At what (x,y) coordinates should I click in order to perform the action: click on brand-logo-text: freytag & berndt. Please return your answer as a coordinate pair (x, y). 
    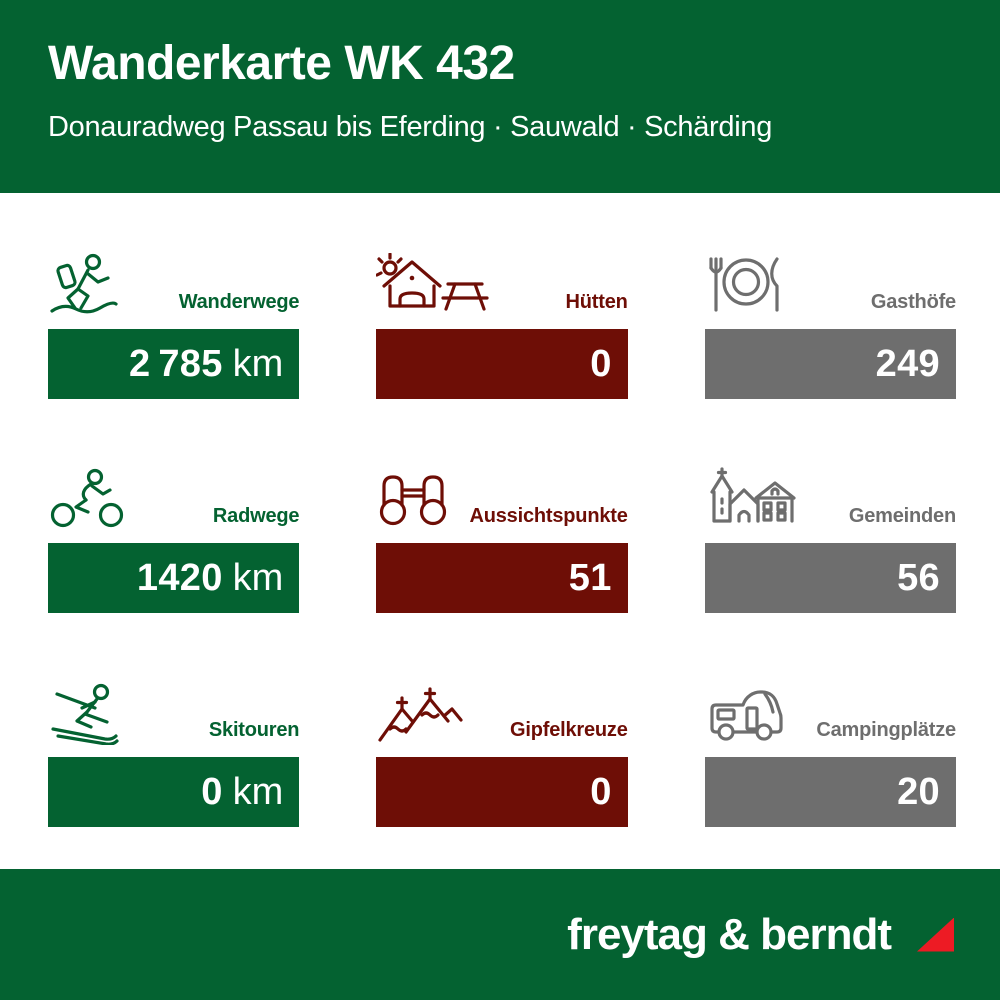
    Looking at the image, I should click on (729, 934).